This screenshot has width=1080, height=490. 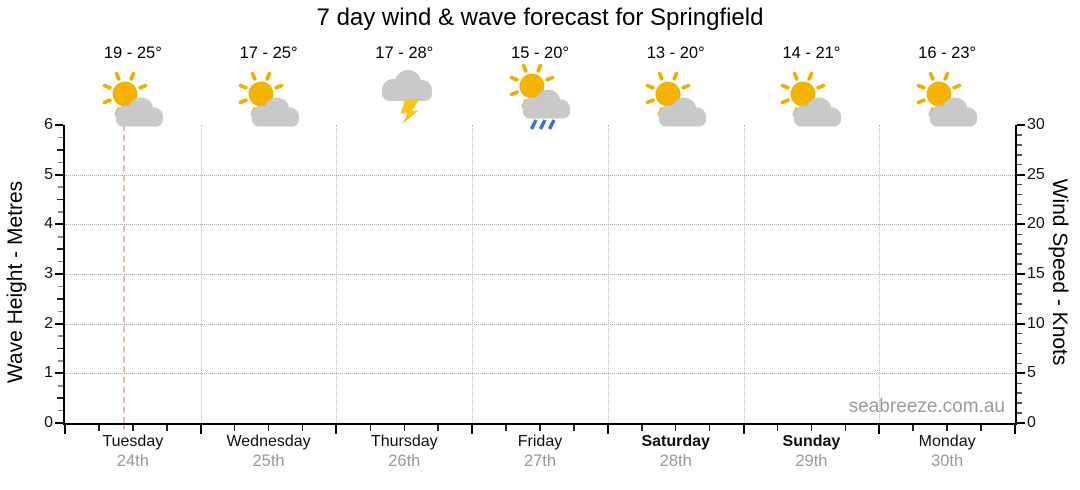 What do you see at coordinates (48, 323) in the screenshot?
I see `y-left-tick-label: 2` at bounding box center [48, 323].